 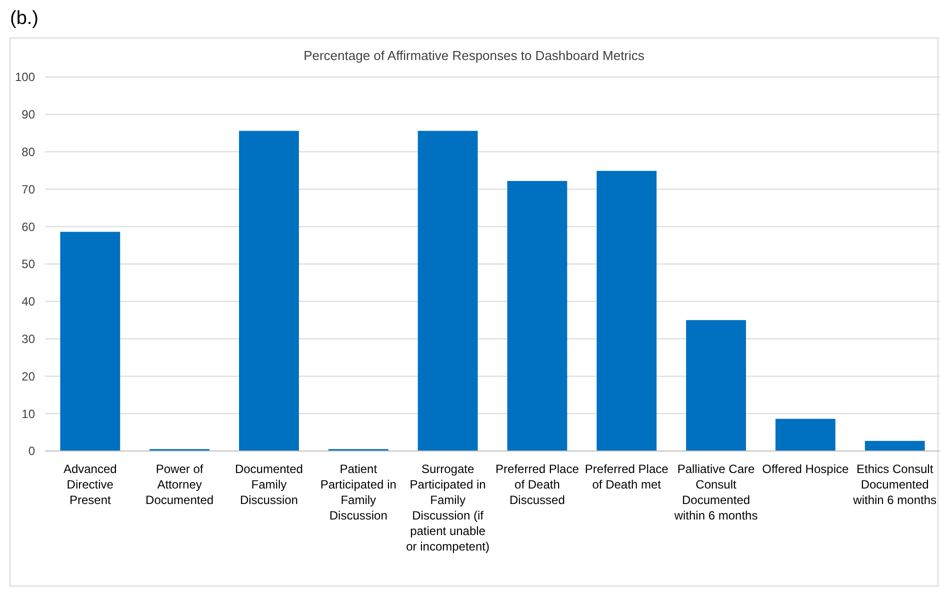 What do you see at coordinates (29, 264) in the screenshot?
I see `y-tick-label: 50` at bounding box center [29, 264].